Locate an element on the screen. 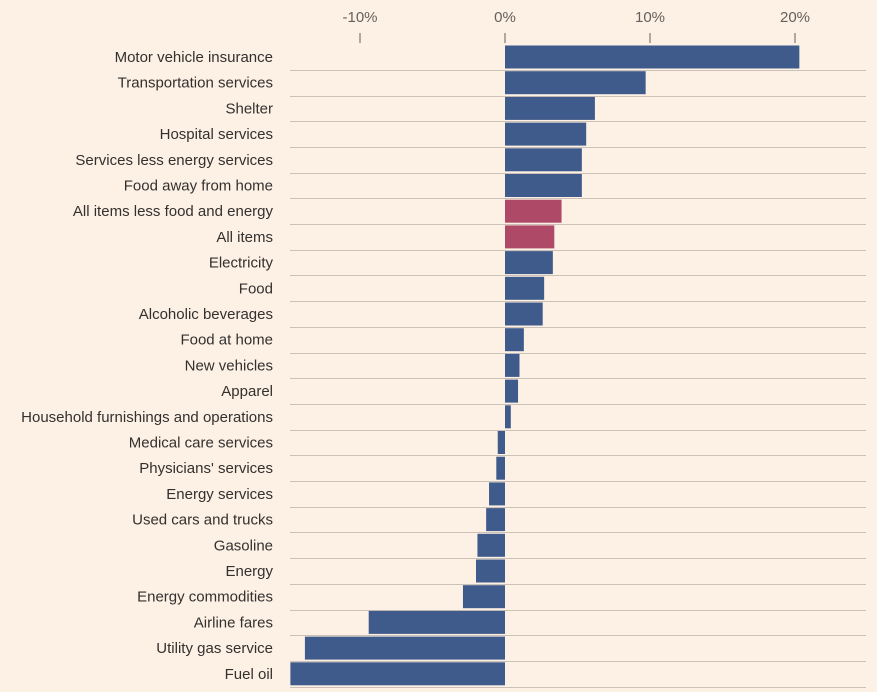 This screenshot has width=877, height=692. bar-food is located at coordinates (525, 288).